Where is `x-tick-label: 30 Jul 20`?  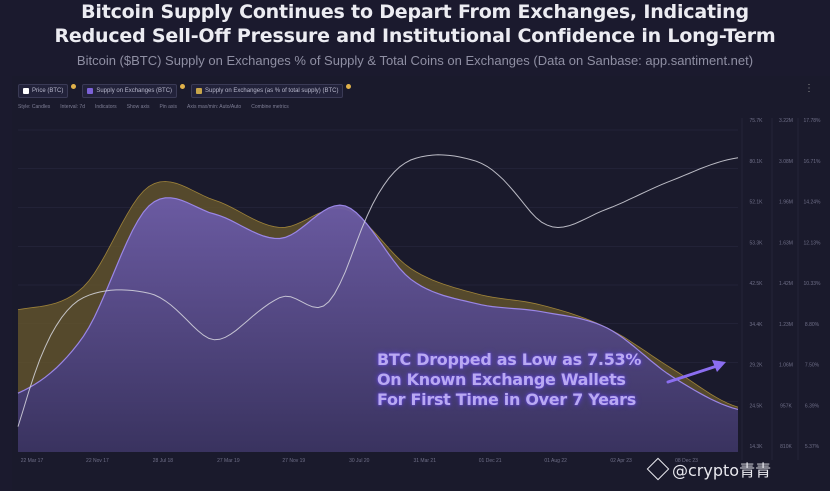
x-tick-label: 30 Jul 20 is located at coordinates (359, 461).